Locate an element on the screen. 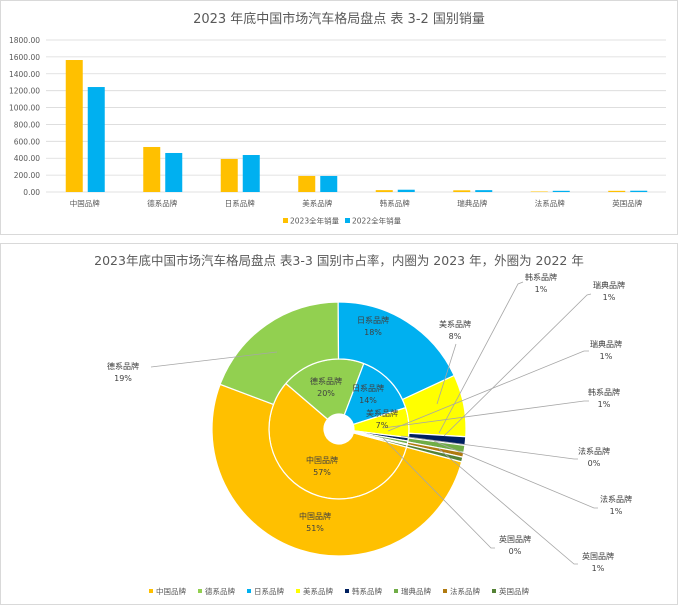  y-tick-label: 1800.00 is located at coordinates (24, 40).